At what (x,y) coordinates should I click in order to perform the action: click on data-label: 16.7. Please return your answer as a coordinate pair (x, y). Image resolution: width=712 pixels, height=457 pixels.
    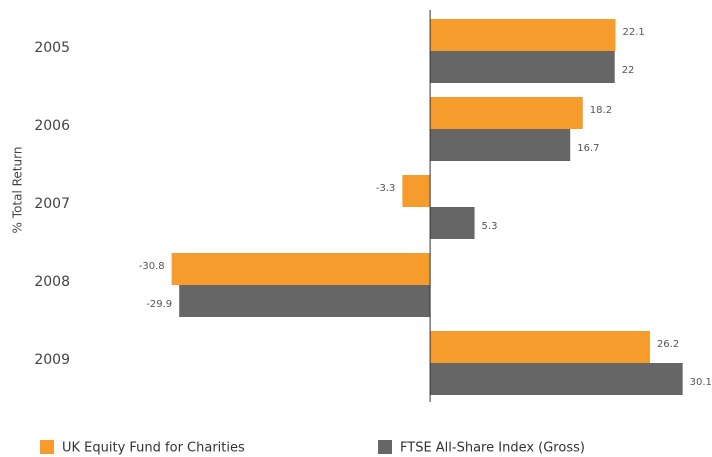
    Looking at the image, I should click on (588, 148).